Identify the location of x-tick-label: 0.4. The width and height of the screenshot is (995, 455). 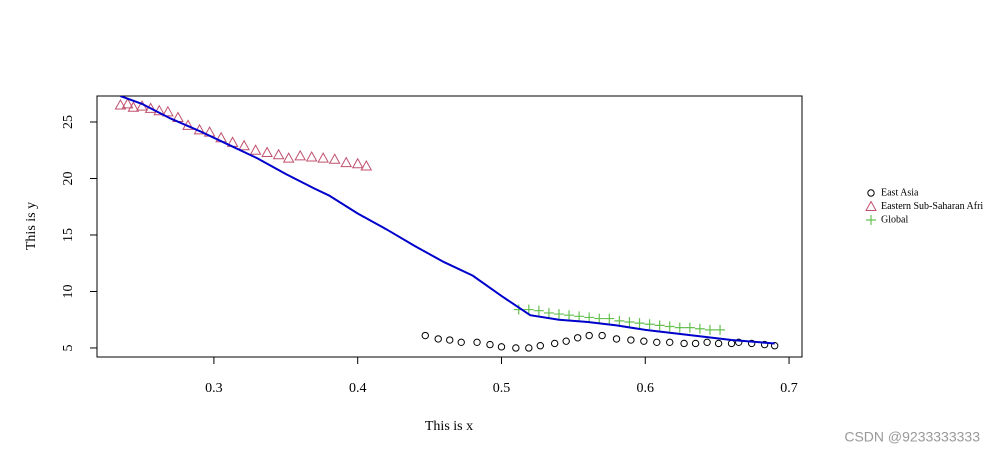
(358, 388).